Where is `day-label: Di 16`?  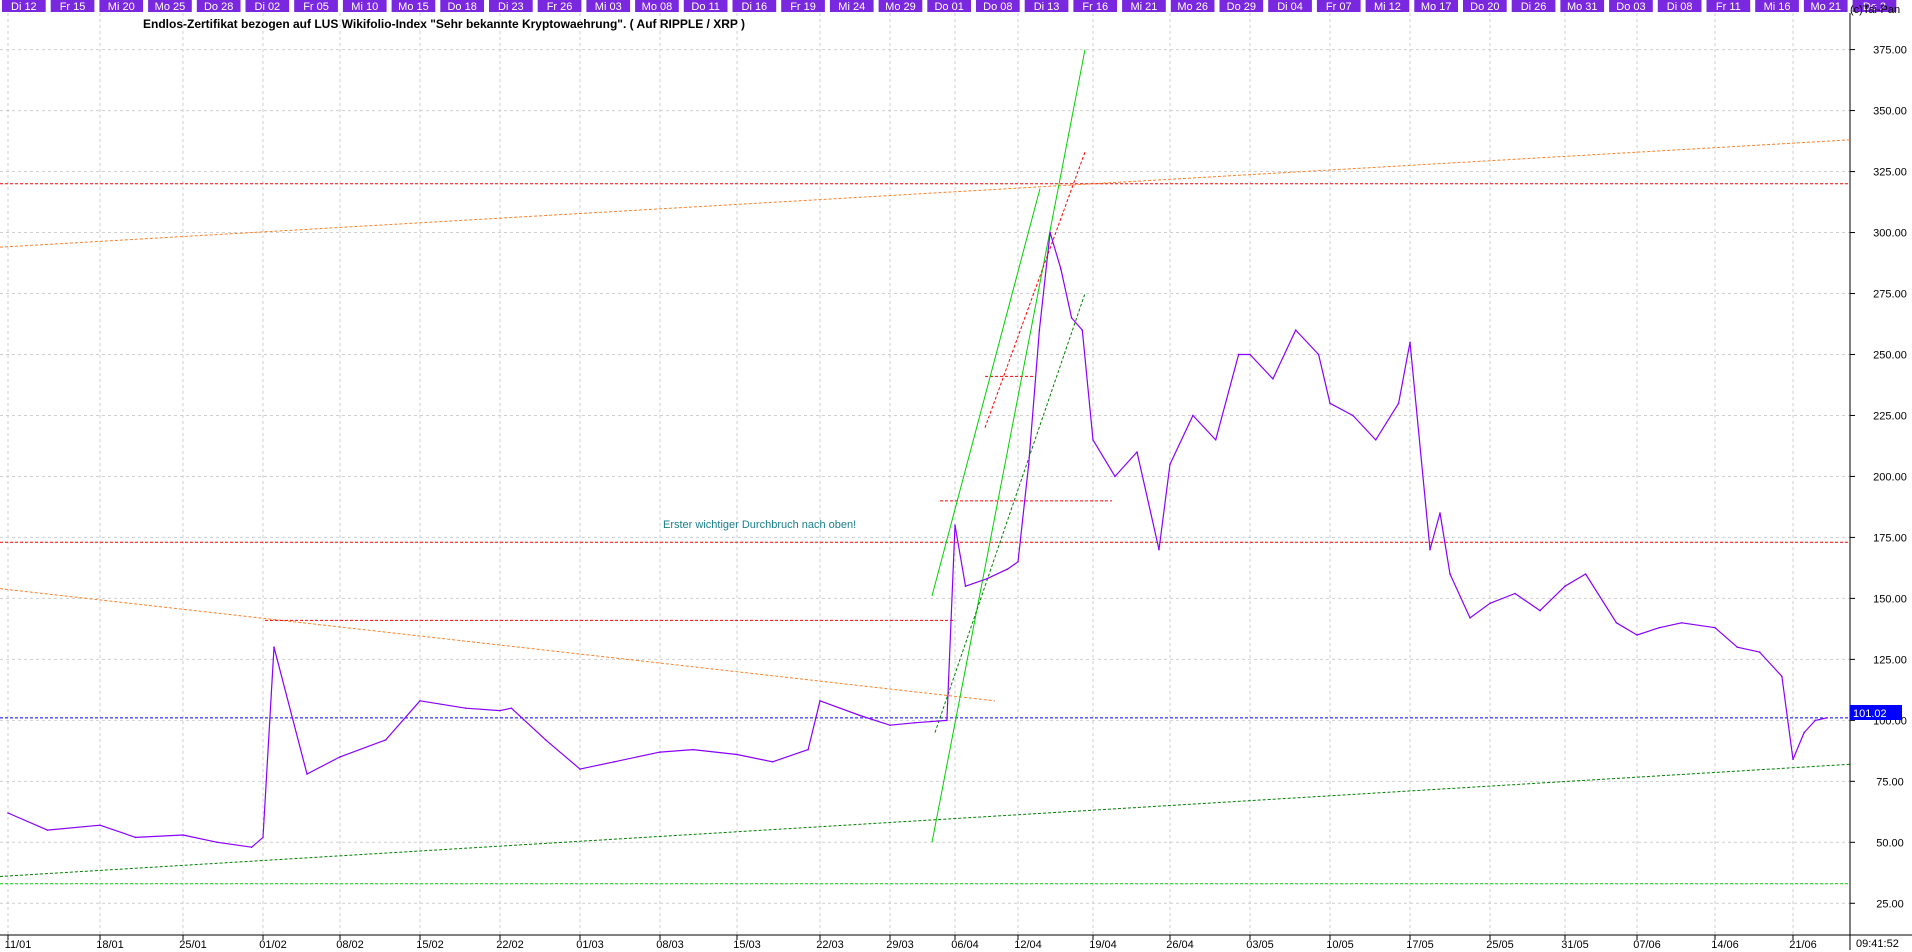 day-label: Di 16 is located at coordinates (755, 7).